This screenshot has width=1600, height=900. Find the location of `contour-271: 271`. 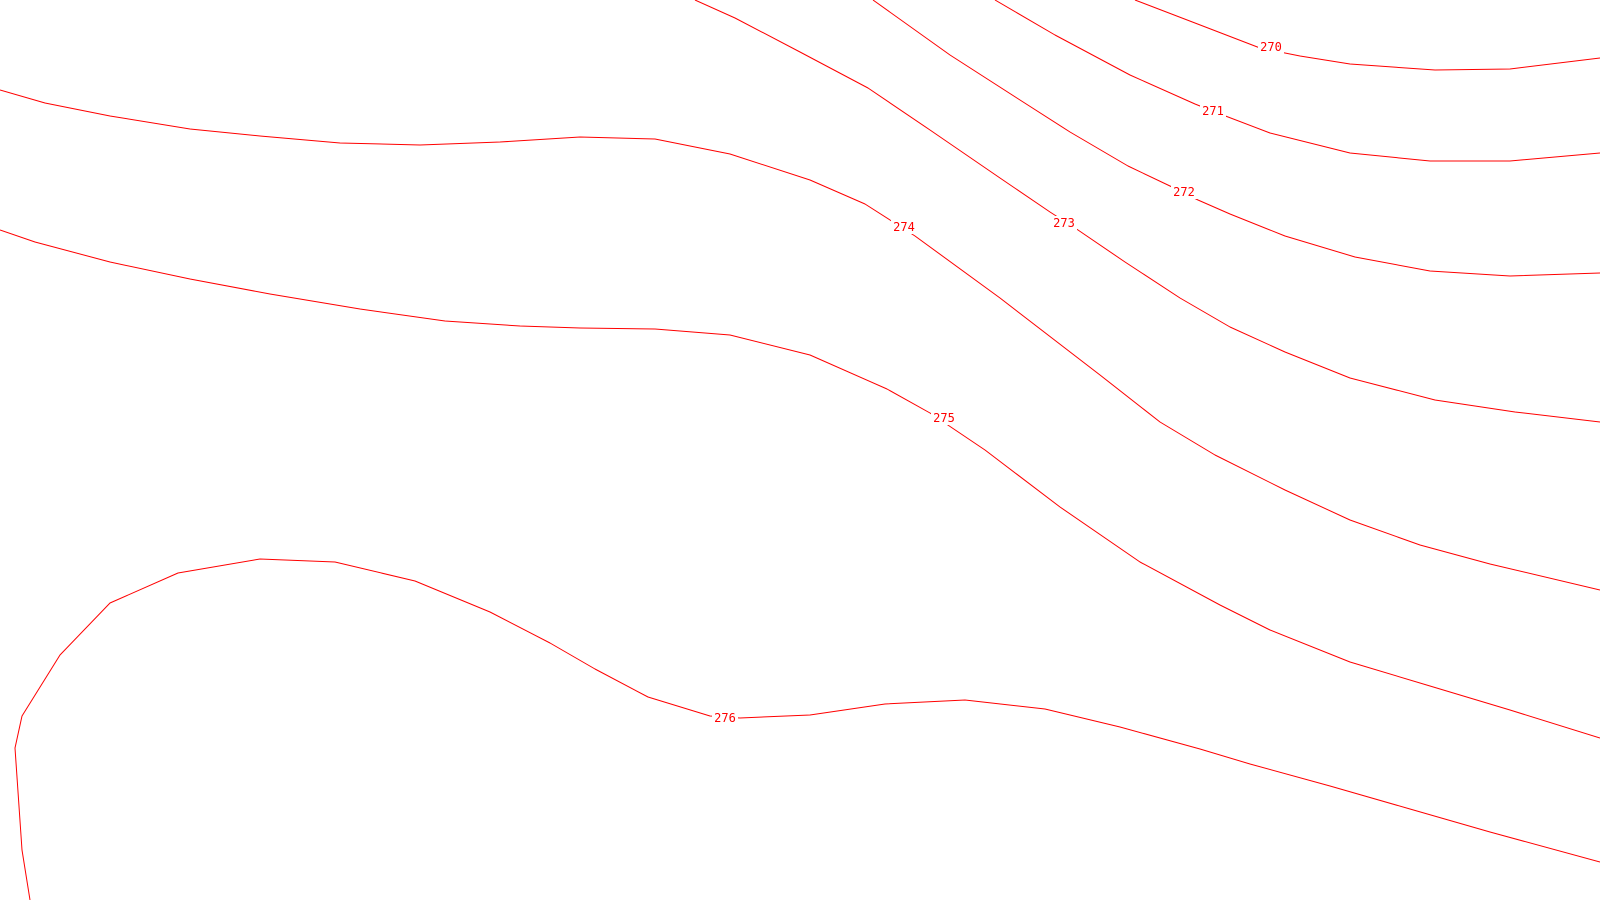

contour-271: 271 is located at coordinates (1297, 81).